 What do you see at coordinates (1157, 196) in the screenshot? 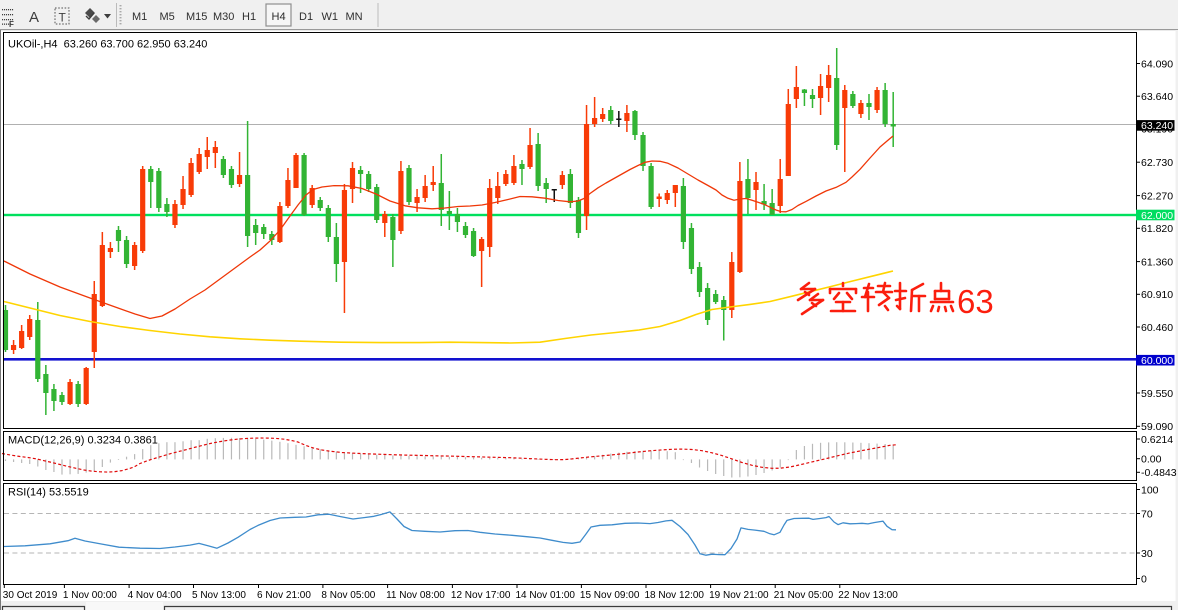
I see `svg-text: 62.270` at bounding box center [1157, 196].